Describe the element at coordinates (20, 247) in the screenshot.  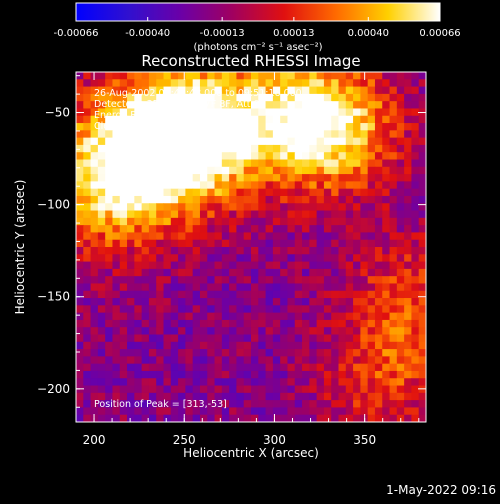
I see `y-axis-label: Heliocentric Y (arcsec)` at that location.